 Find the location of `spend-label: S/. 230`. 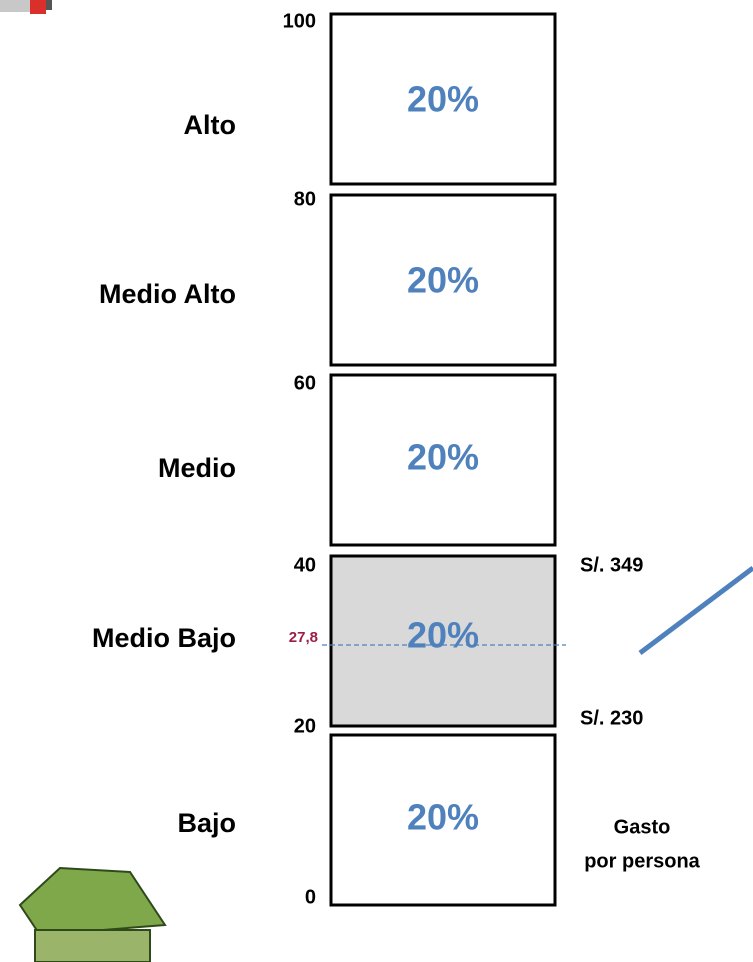

spend-label: S/. 230 is located at coordinates (611, 718).